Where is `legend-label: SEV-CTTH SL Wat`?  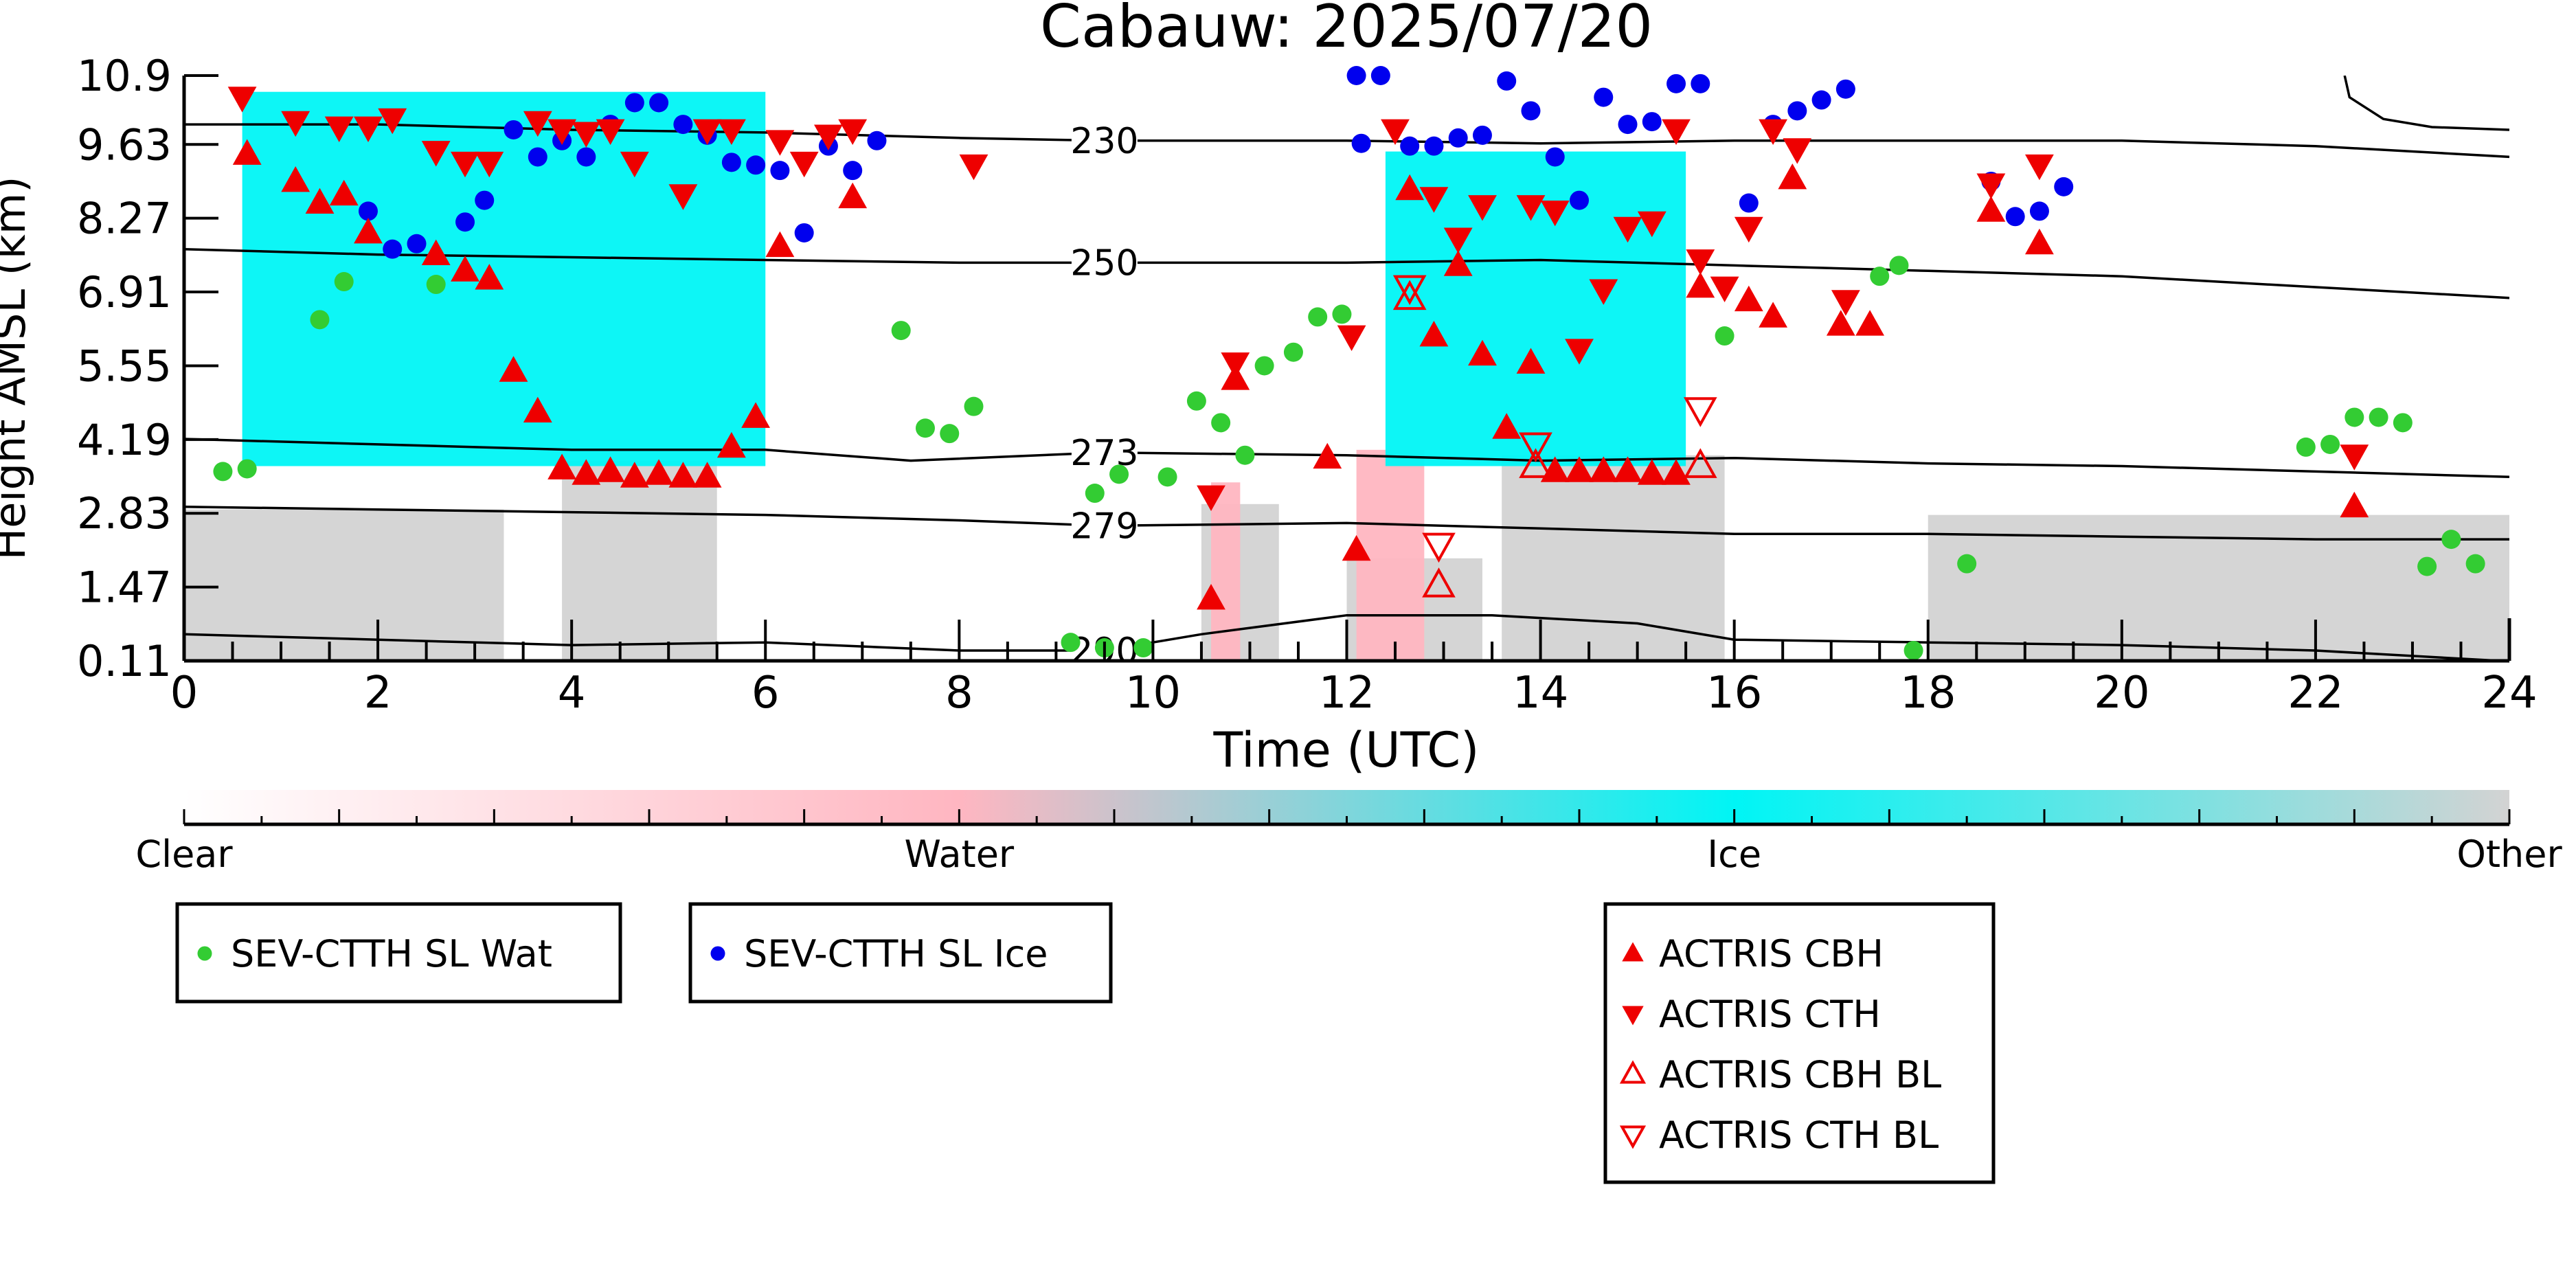 legend-label: SEV-CTTH SL Wat is located at coordinates (391, 953).